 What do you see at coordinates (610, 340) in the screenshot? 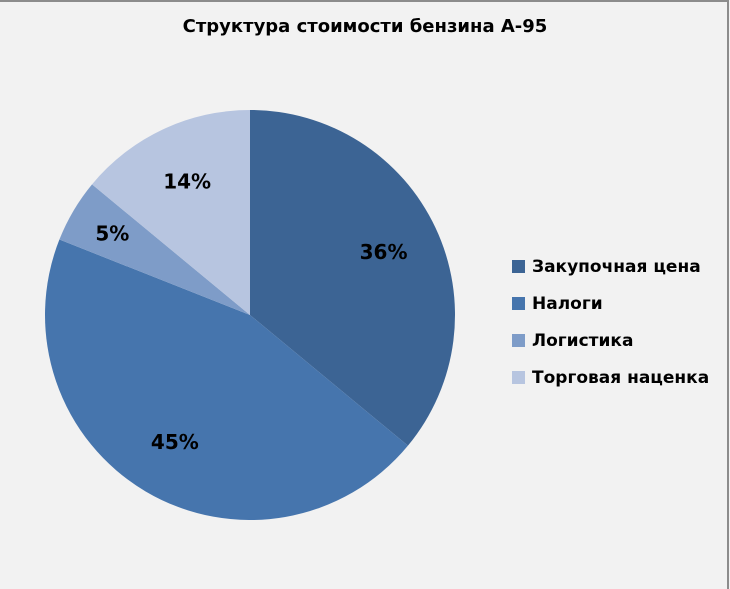
I see `legend-item-logistics: Логистика` at bounding box center [610, 340].